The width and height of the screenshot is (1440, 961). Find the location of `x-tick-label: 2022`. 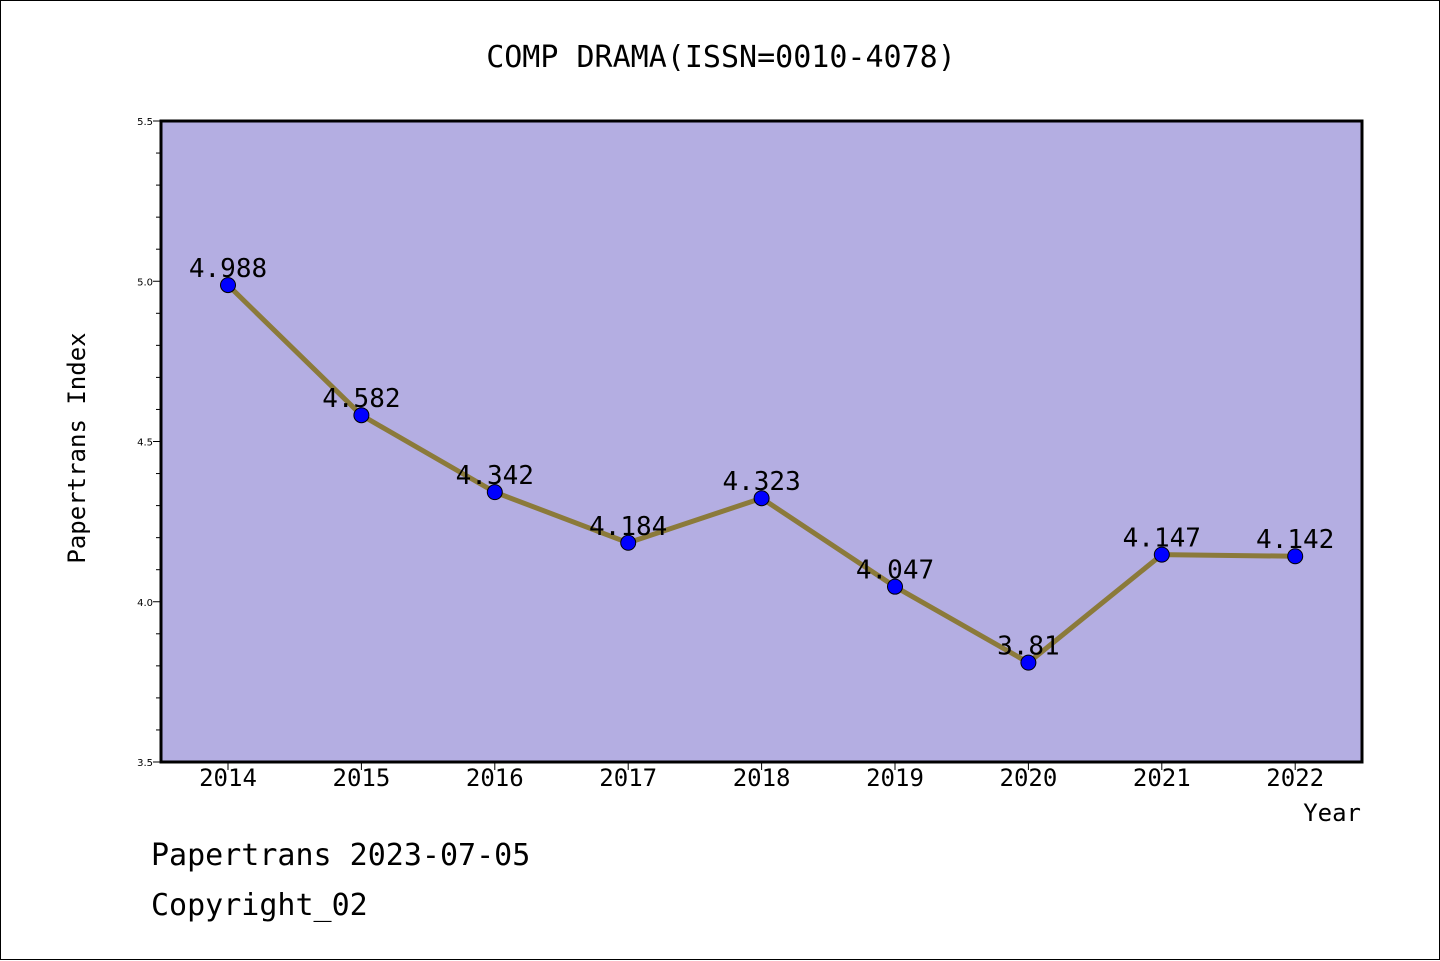

x-tick-label: 2022 is located at coordinates (1295, 778).